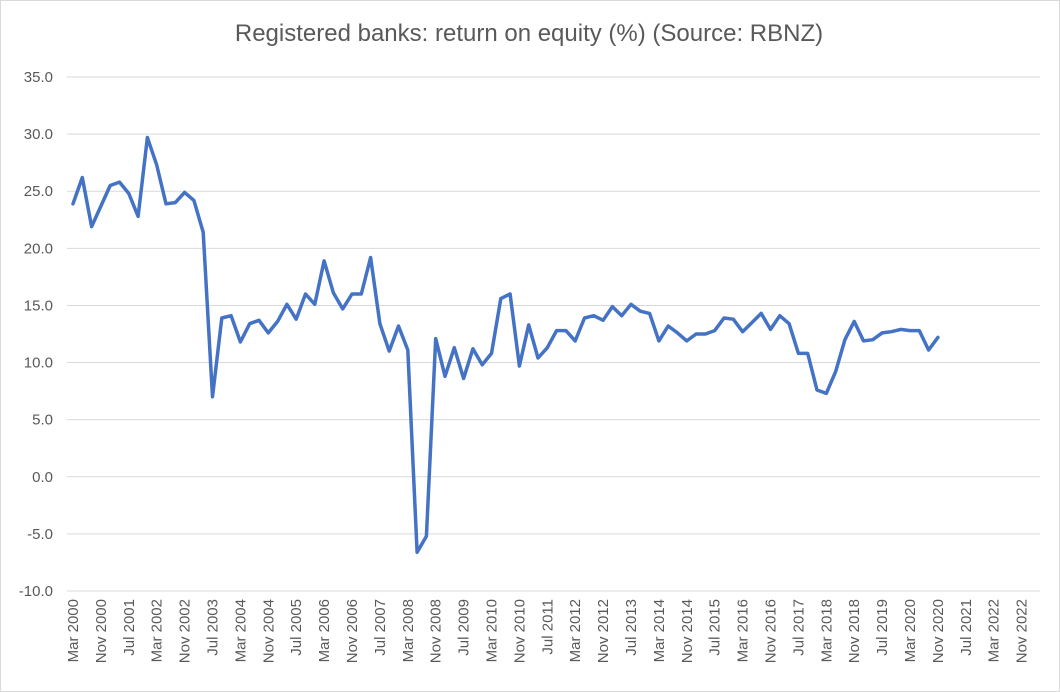  What do you see at coordinates (603, 631) in the screenshot?
I see `x-tick-label: Nov 2012` at bounding box center [603, 631].